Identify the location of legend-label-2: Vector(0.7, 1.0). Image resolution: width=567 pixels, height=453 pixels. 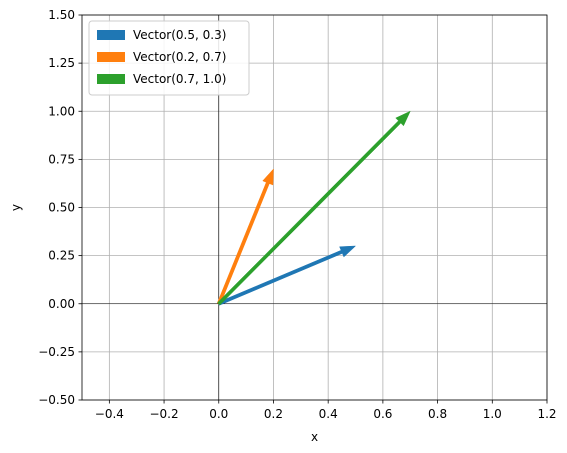
(179, 79).